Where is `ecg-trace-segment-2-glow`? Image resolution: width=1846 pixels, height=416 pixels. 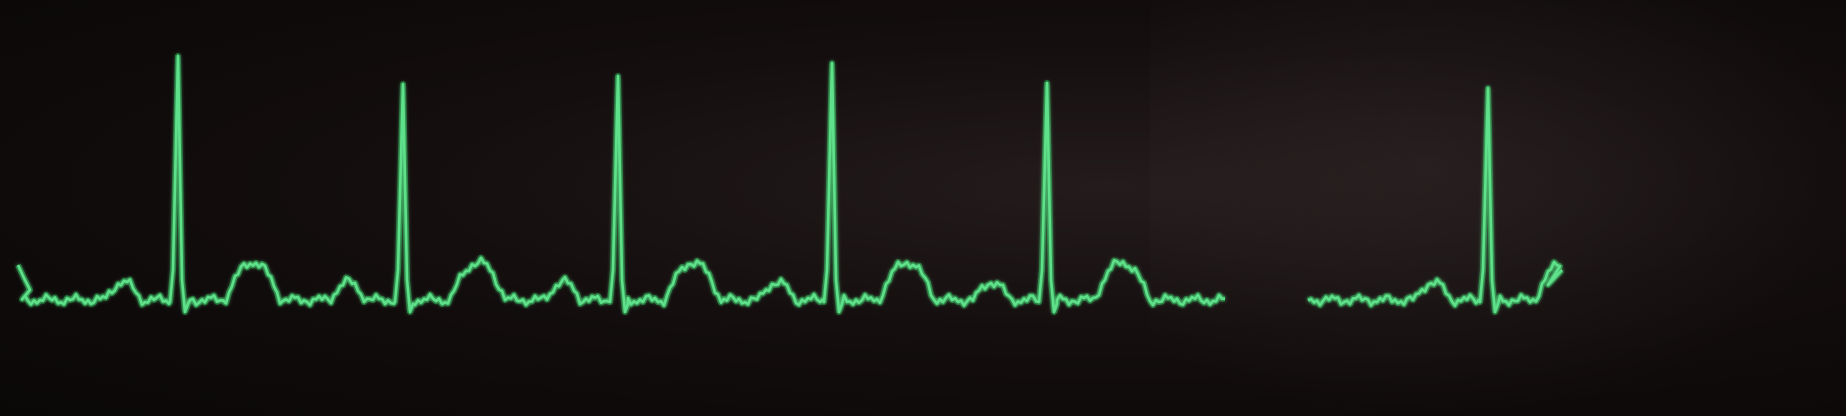 ecg-trace-segment-2-glow is located at coordinates (1435, 200).